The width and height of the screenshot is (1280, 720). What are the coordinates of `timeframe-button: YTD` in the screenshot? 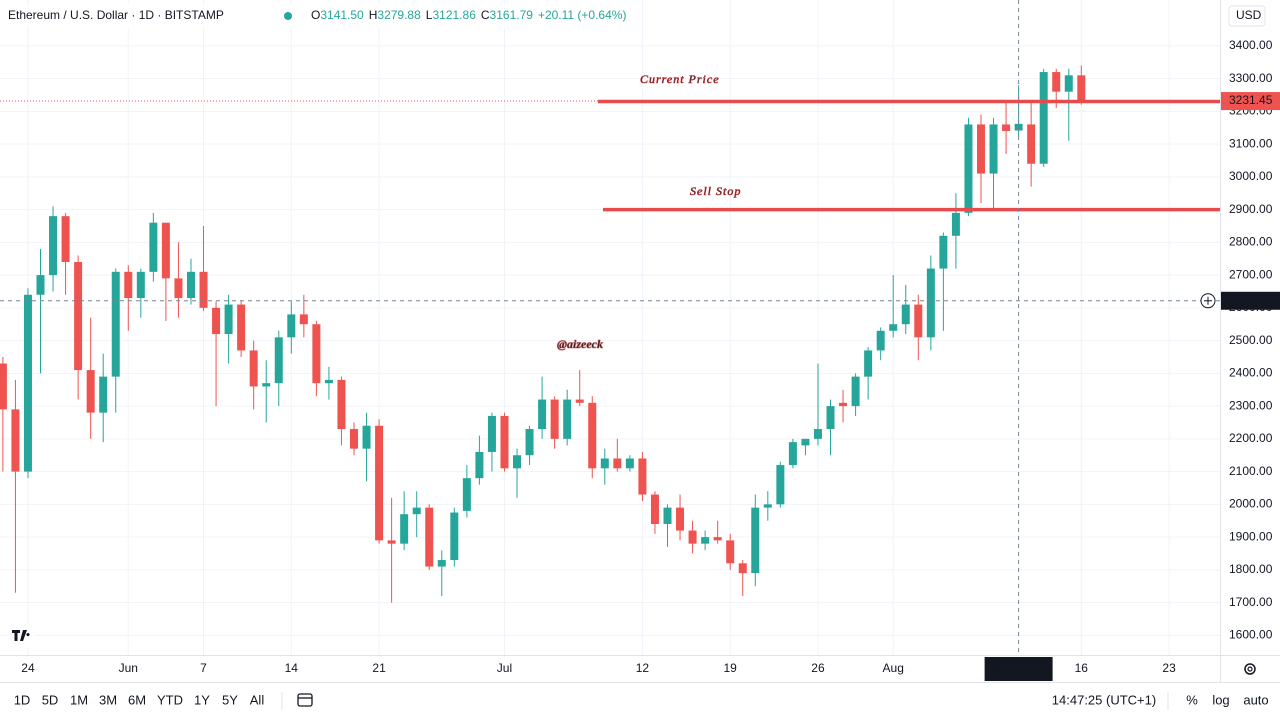 It's located at (170, 699).